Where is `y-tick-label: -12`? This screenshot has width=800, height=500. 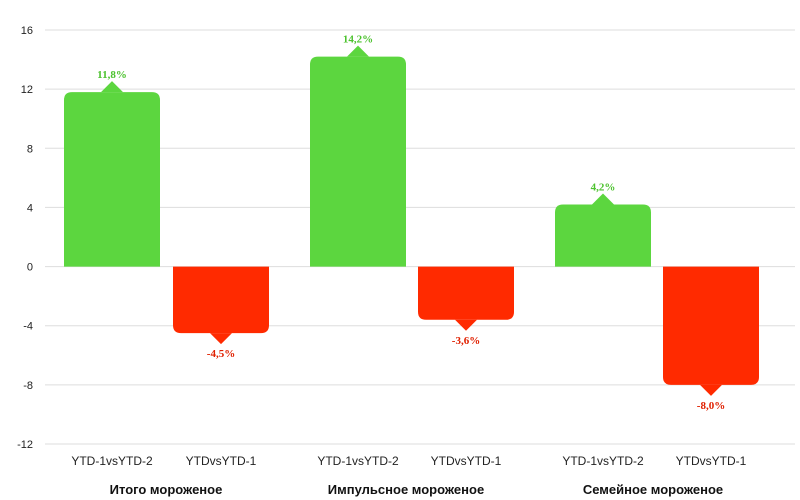
y-tick-label: -12 is located at coordinates (25, 445).